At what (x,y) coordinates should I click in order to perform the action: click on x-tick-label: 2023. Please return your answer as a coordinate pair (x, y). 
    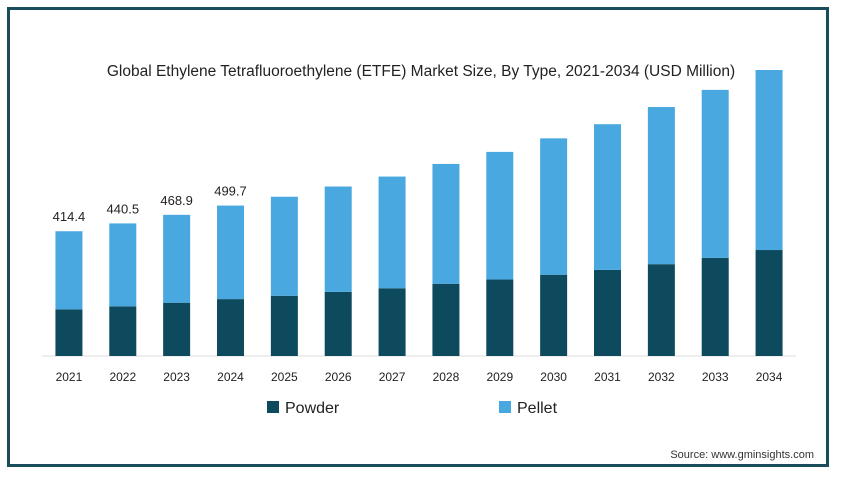
    Looking at the image, I should click on (176, 377).